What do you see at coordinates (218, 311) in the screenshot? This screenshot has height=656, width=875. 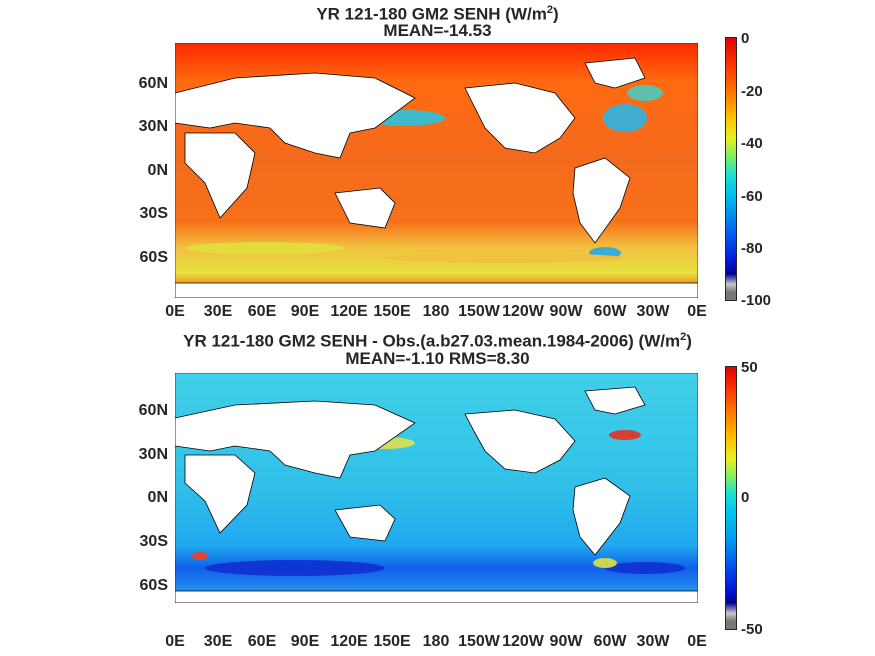 I see `top-x-tick: 30E` at bounding box center [218, 311].